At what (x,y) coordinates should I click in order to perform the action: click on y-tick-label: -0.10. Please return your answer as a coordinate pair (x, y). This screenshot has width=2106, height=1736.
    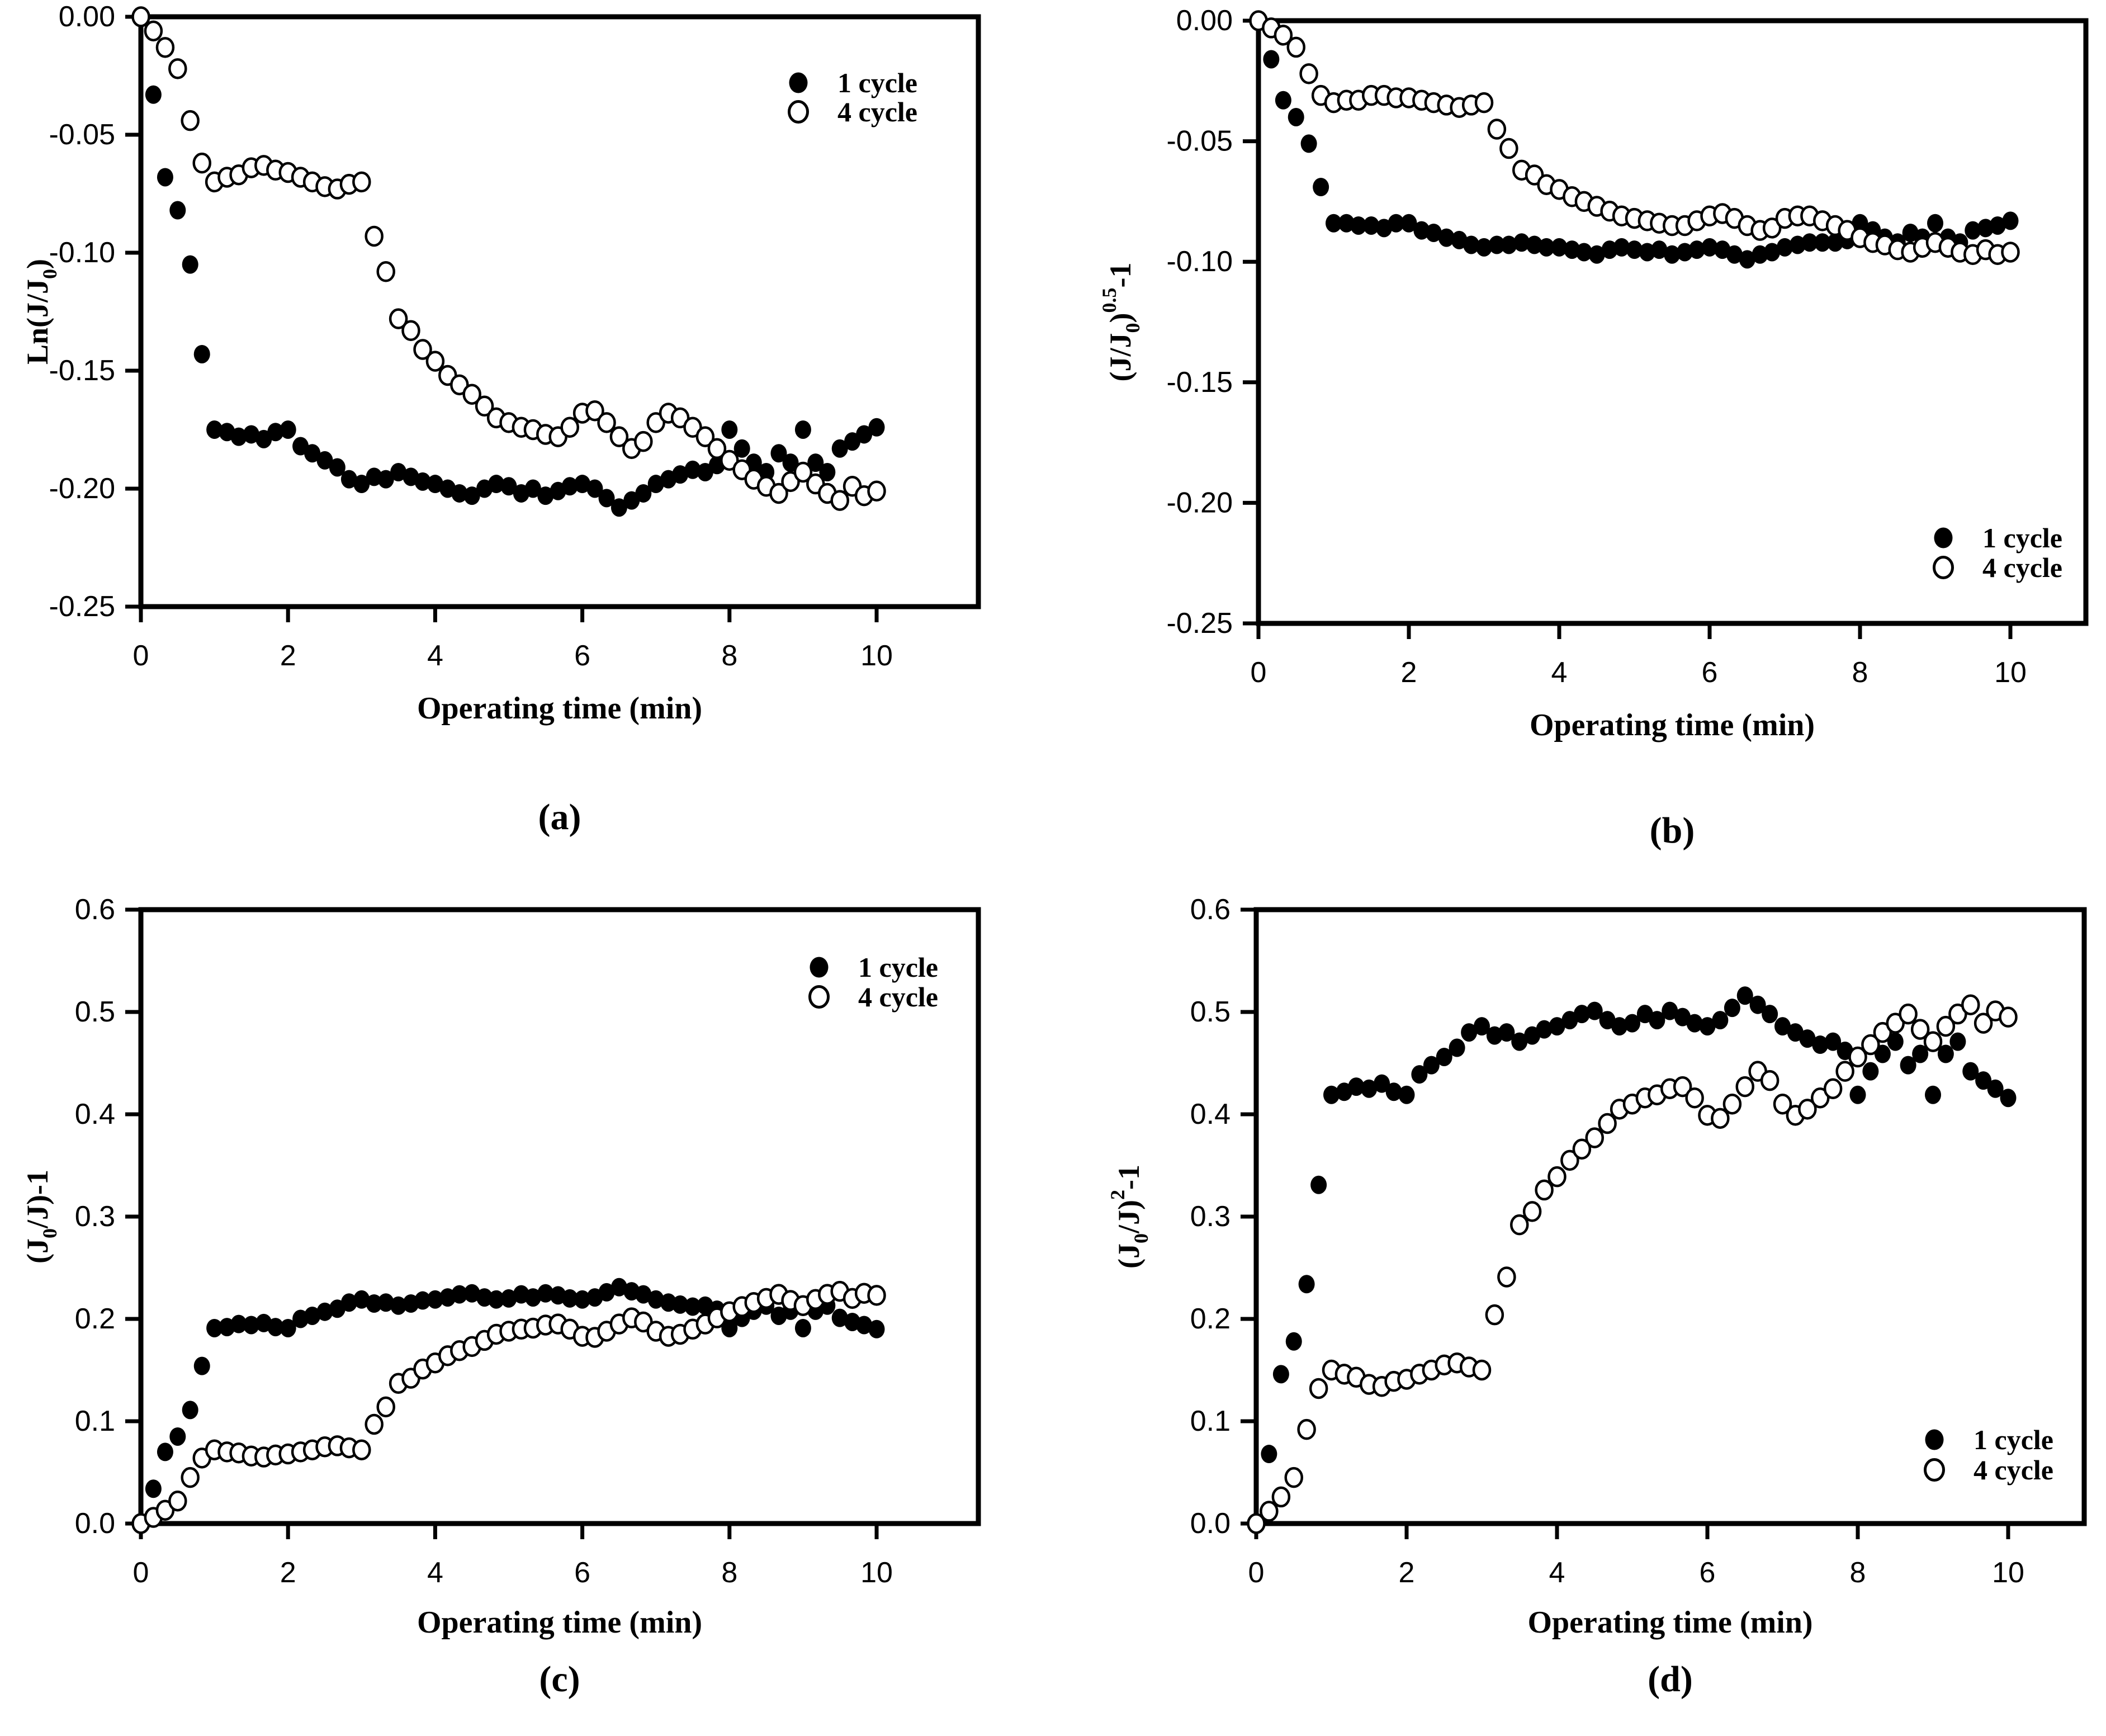
    Looking at the image, I should click on (1199, 261).